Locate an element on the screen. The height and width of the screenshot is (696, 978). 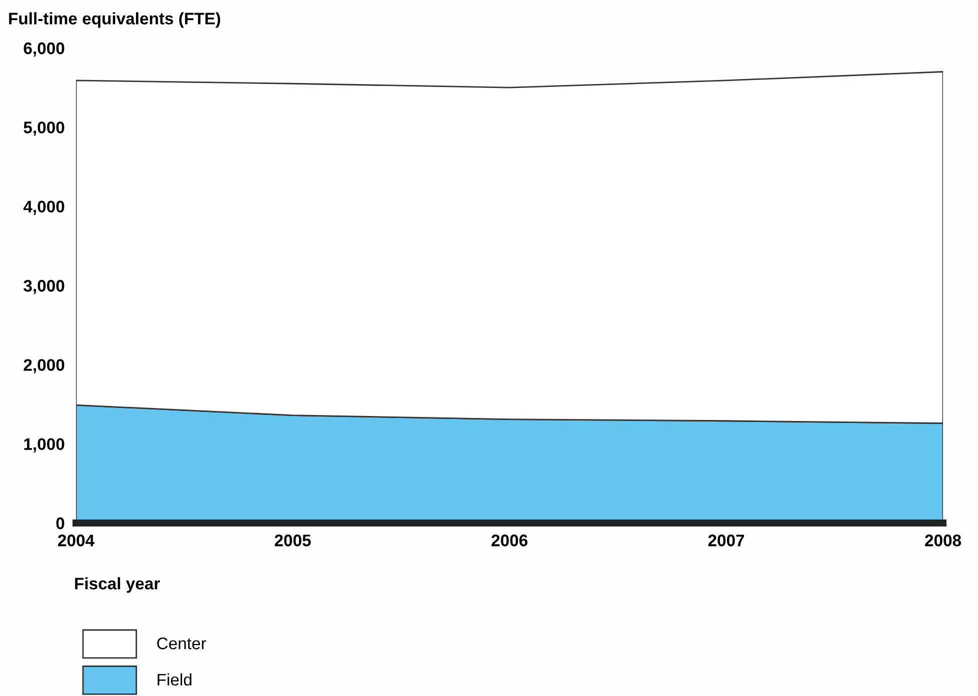
y-tick-label: 0 is located at coordinates (60, 523).